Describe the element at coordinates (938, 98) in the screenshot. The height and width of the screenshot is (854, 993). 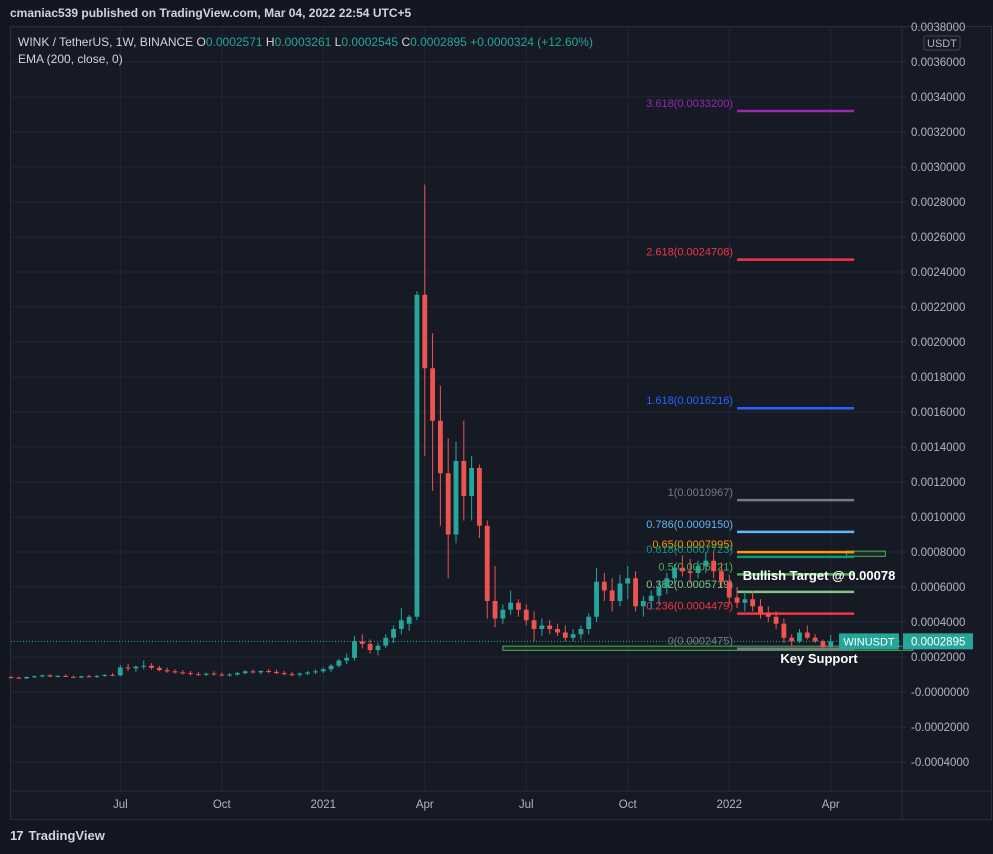
I see `price-tick-label: 0.0034000` at that location.